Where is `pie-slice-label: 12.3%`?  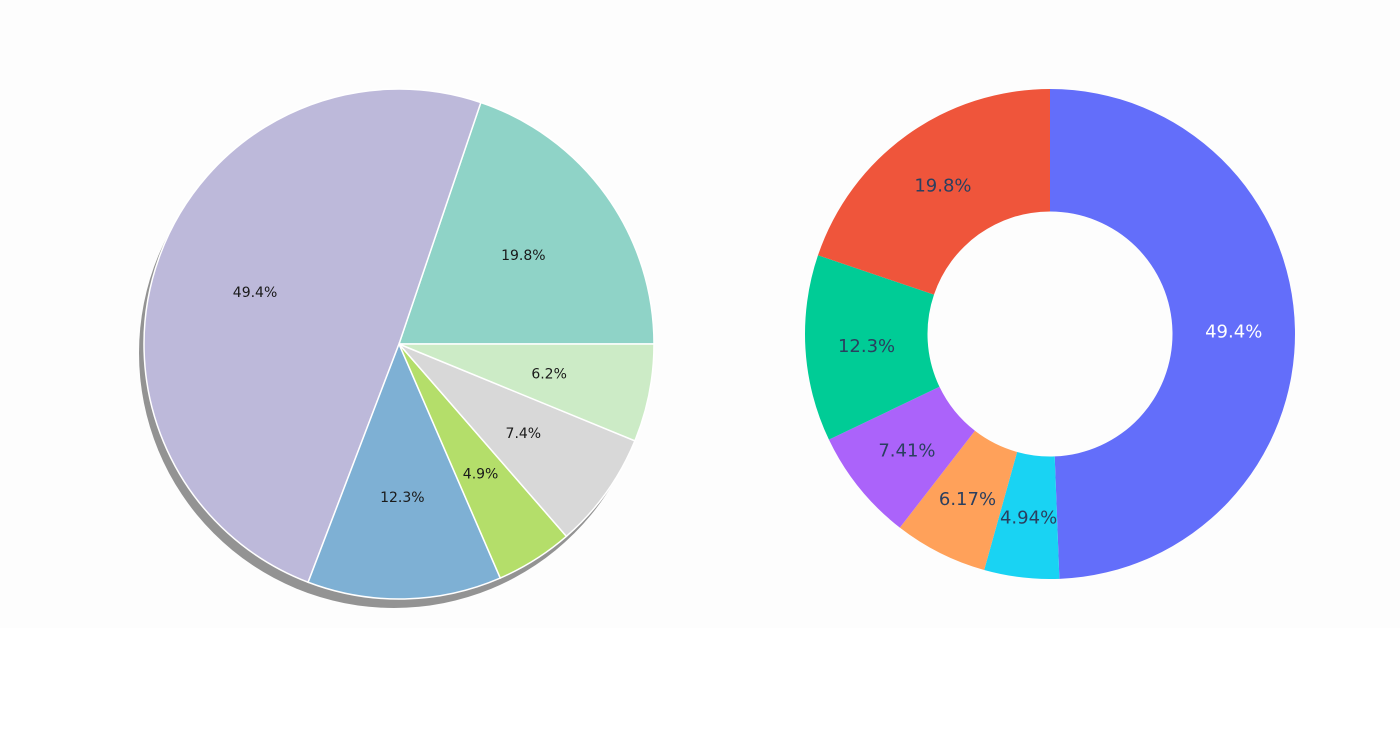
pie-slice-label: 12.3% is located at coordinates (402, 498).